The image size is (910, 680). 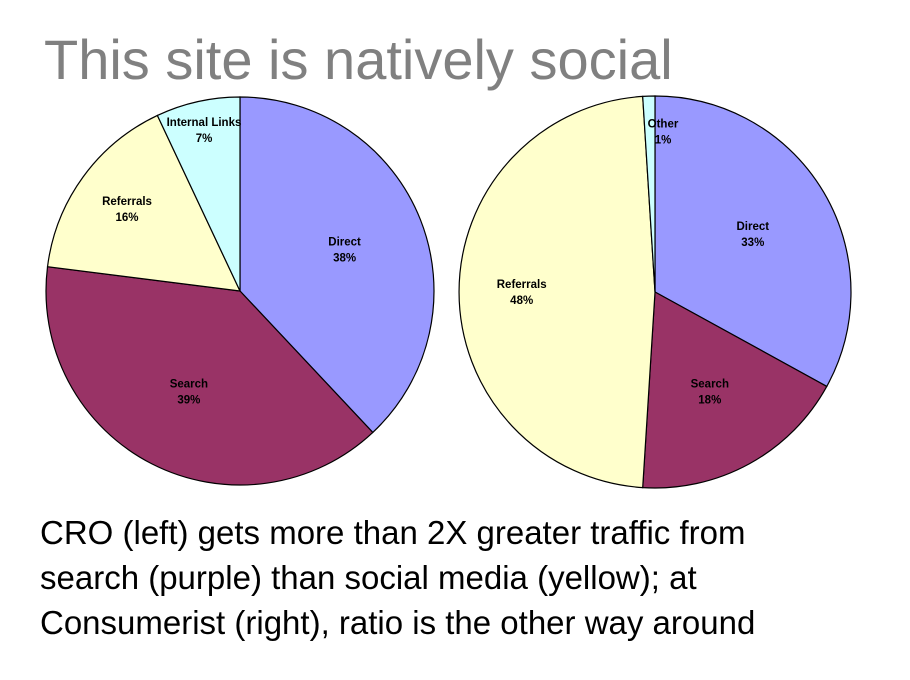 What do you see at coordinates (198, 194) in the screenshot?
I see `pie-slice-internal-links` at bounding box center [198, 194].